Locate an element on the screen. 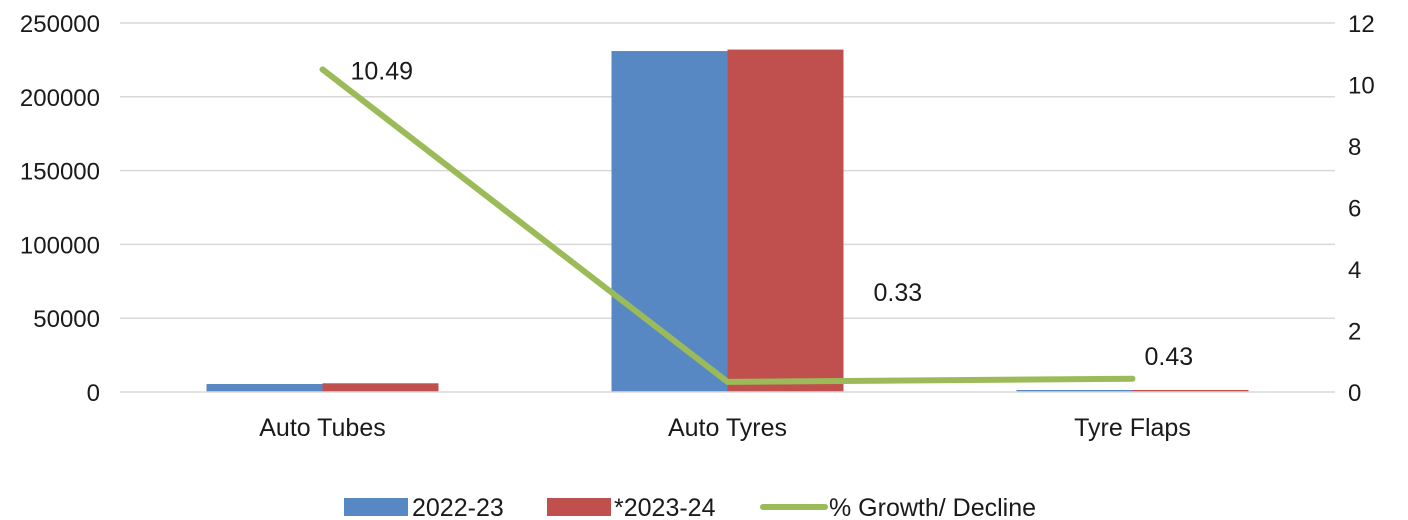 This screenshot has width=1408, height=520. y-right-tick-label: 6 is located at coordinates (1354, 209).